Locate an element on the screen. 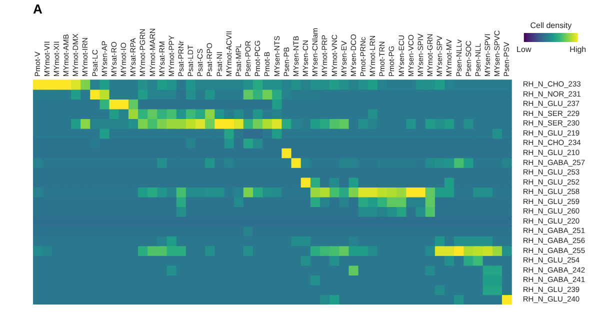 The image size is (592, 312). color-bar-label: Low is located at coordinates (524, 49).